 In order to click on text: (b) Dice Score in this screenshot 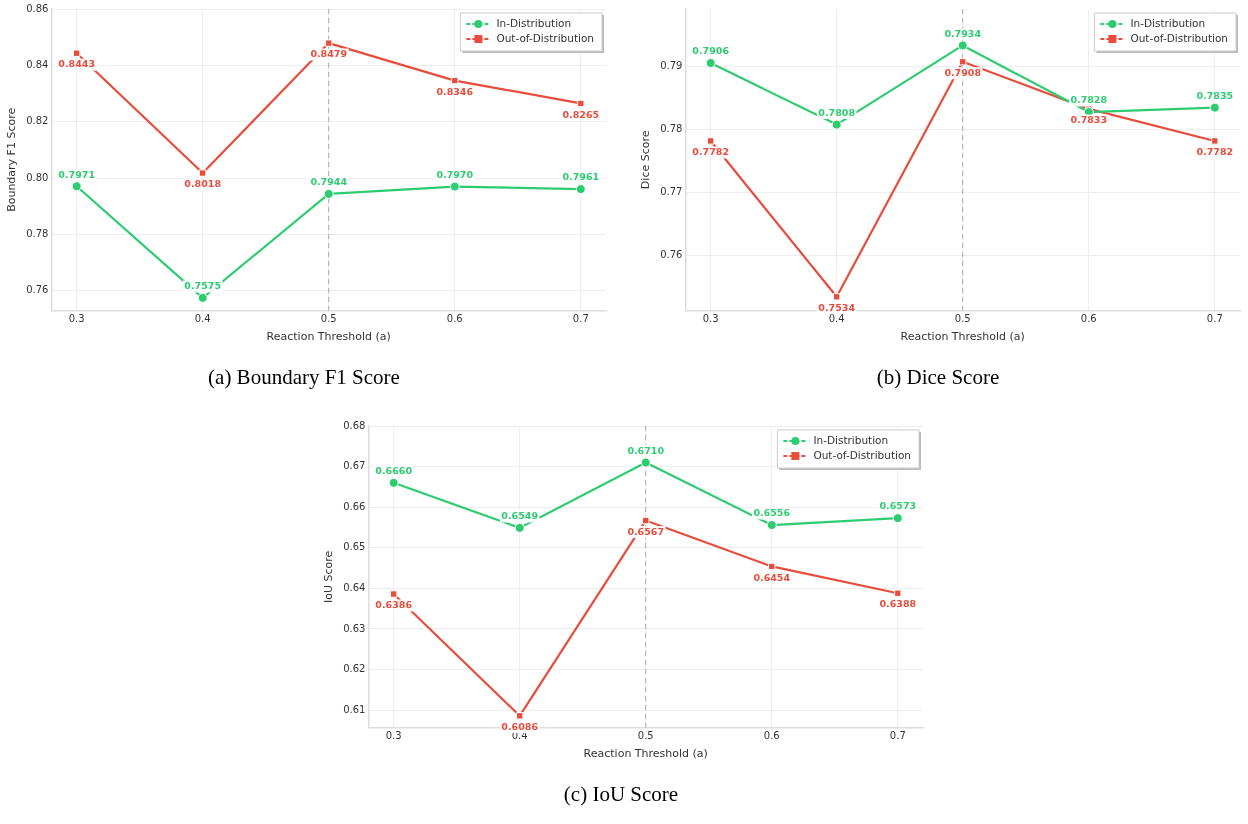, I will do `click(938, 376)`.